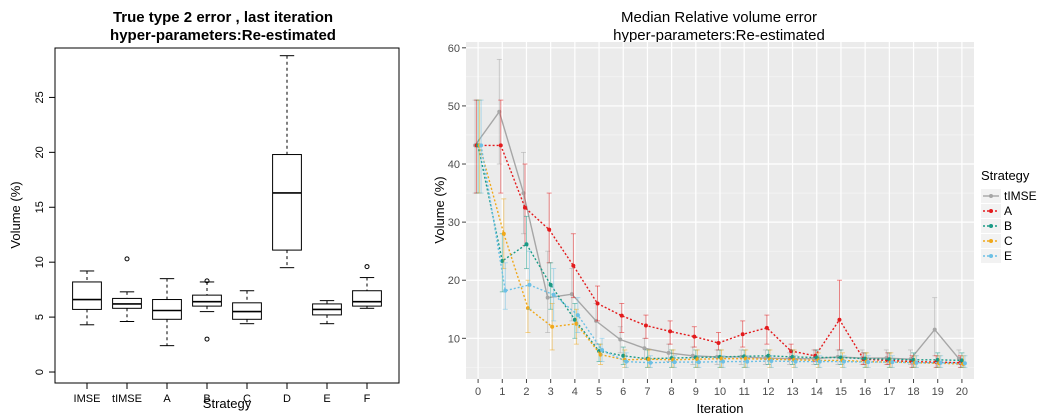  Describe the element at coordinates (996, 226) in the screenshot. I see `legend-item-B: B` at that location.